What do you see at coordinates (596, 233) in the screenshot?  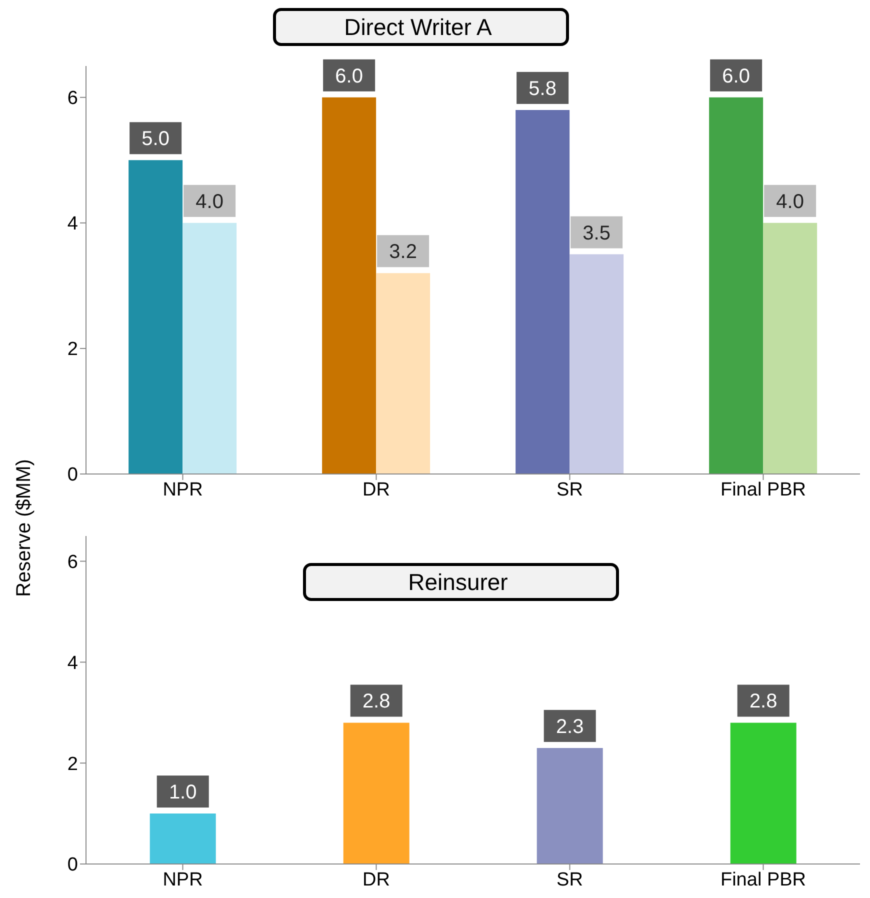 I see `data-label: 3.5` at bounding box center [596, 233].